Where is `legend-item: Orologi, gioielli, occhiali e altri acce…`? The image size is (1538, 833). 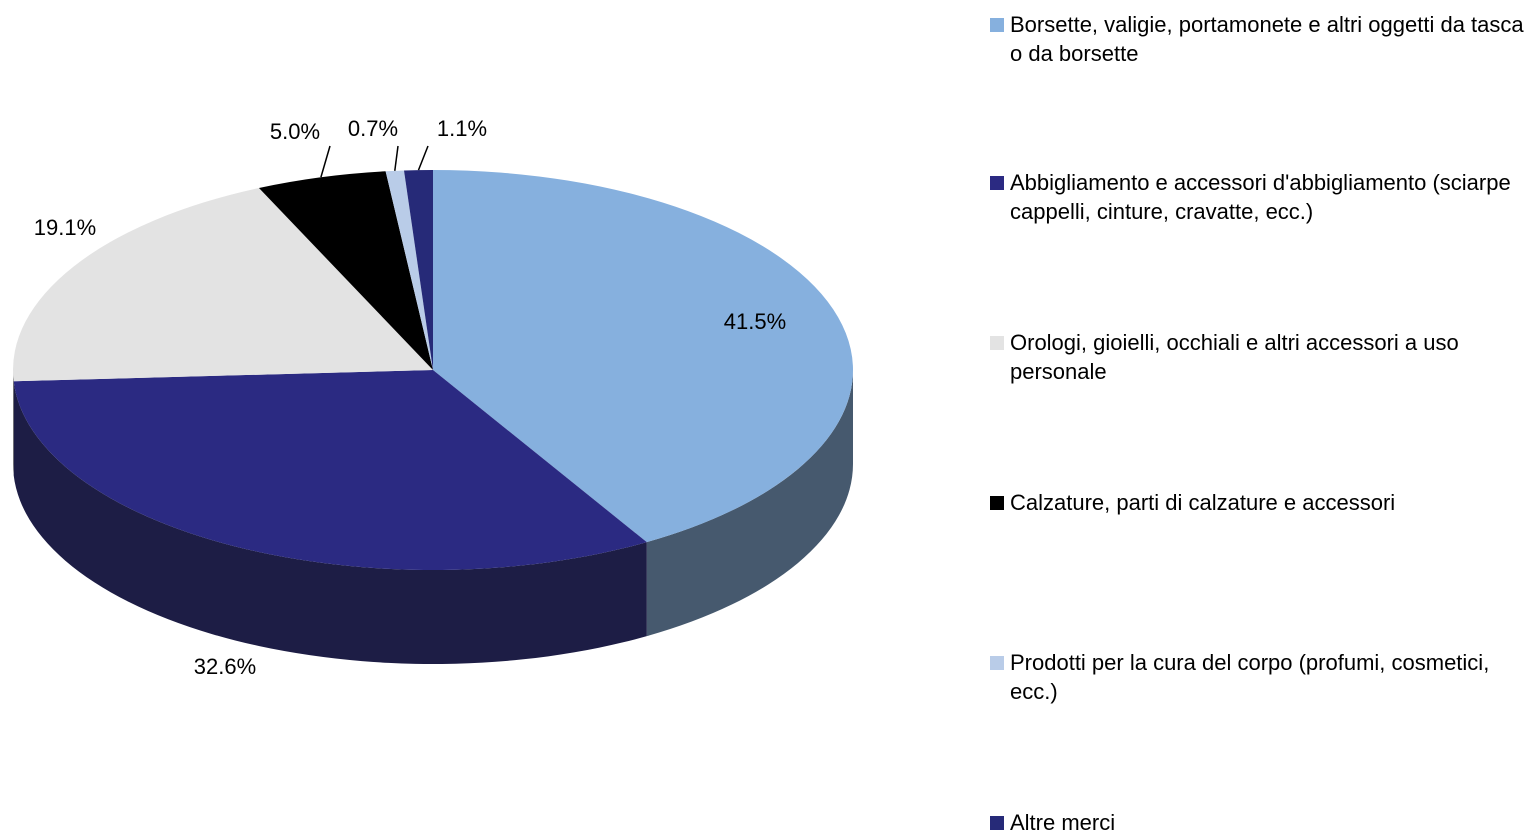
legend-item: Orologi, gioielli, occhiali e altri acce… is located at coordinates (1260, 357).